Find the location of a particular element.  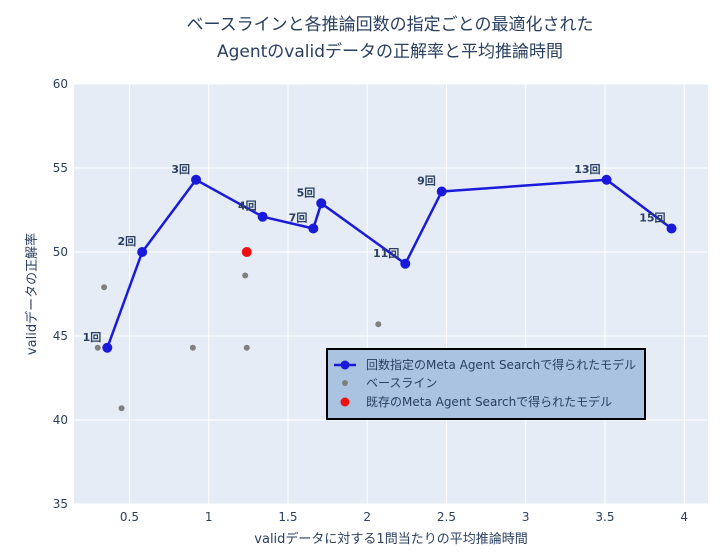

point-label-4: 7回 is located at coordinates (298, 217).